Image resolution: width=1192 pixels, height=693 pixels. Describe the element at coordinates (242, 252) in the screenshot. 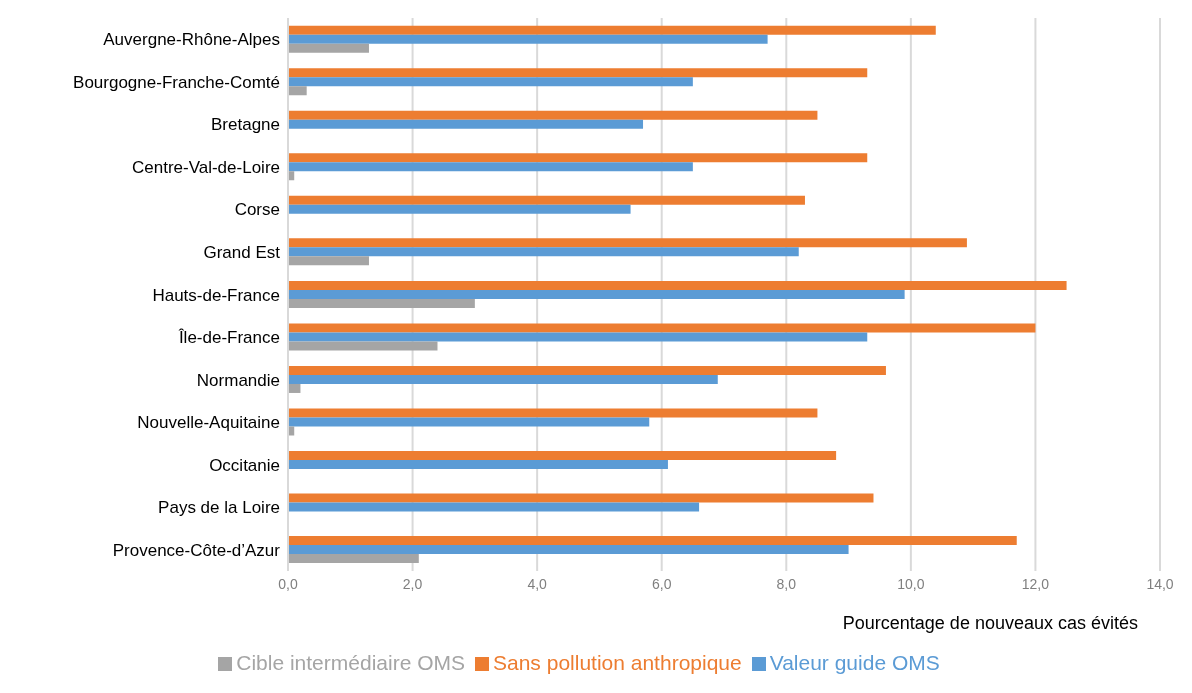

I see `y-tick-label: Grand Est` at that location.